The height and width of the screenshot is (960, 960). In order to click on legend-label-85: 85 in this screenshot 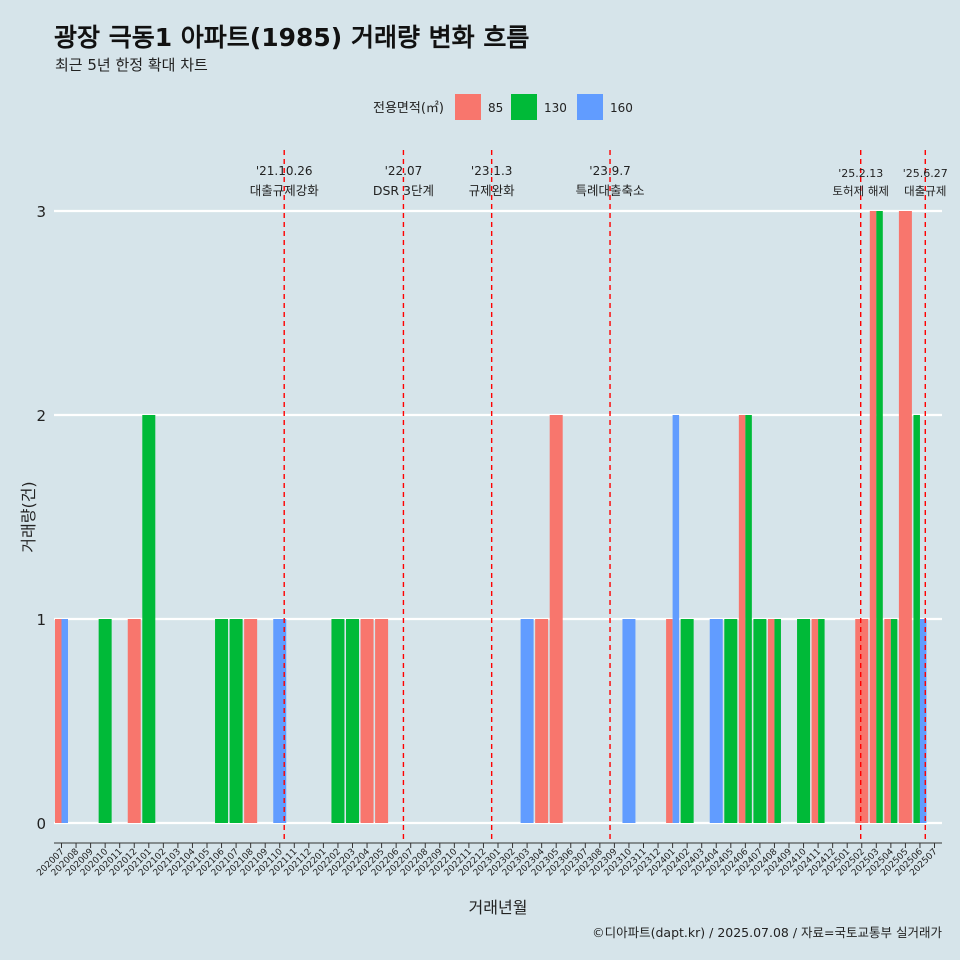, I will do `click(495, 108)`.